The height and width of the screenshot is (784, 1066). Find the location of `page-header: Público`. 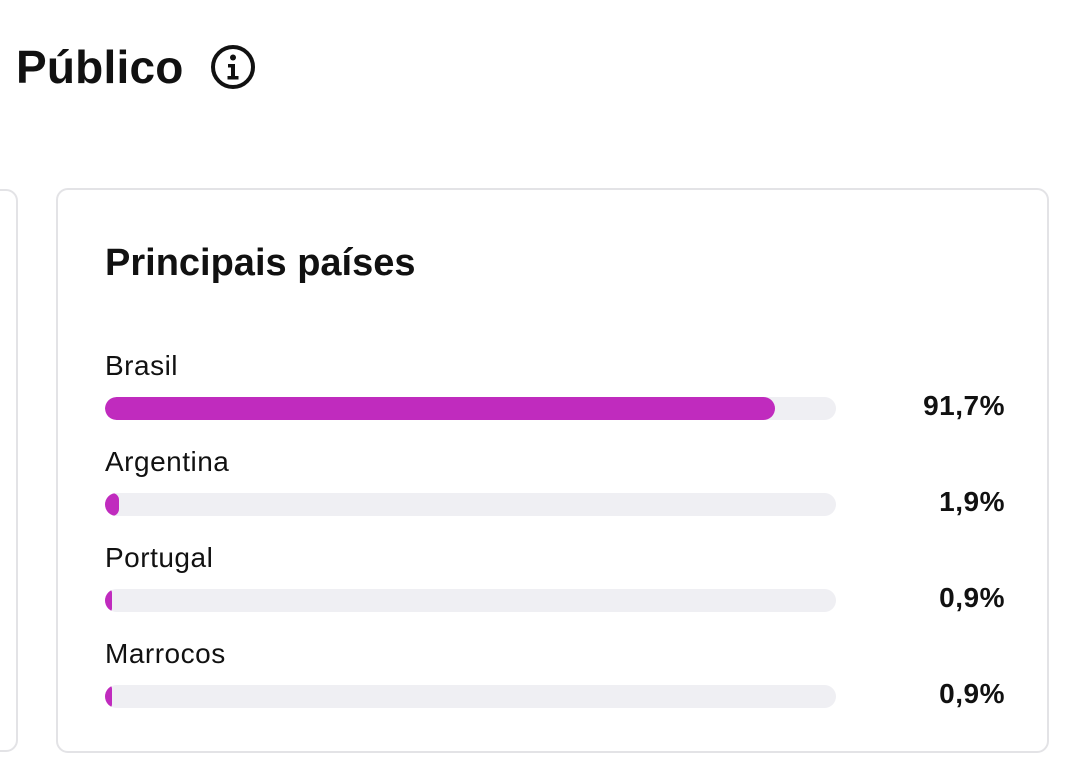

page-header: Público is located at coordinates (136, 67).